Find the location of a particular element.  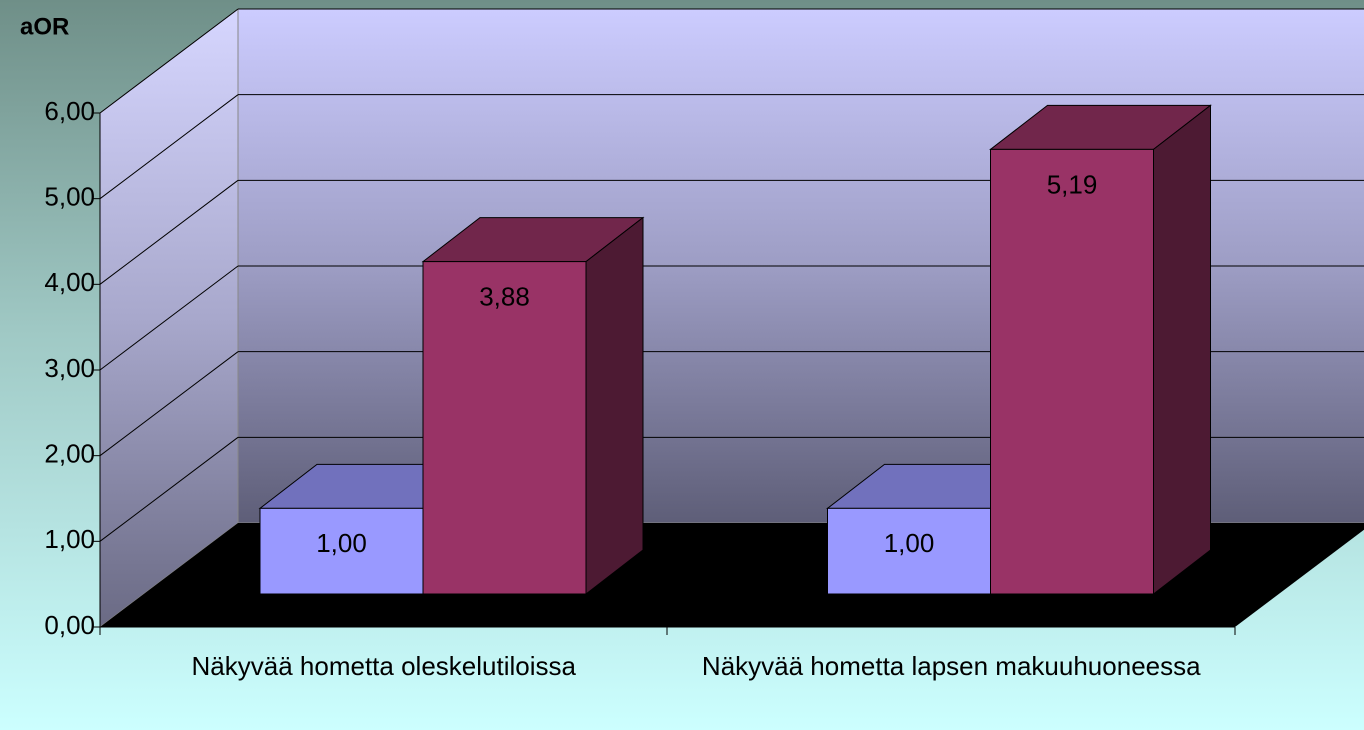

data-label: 5,19 is located at coordinates (1072, 184).